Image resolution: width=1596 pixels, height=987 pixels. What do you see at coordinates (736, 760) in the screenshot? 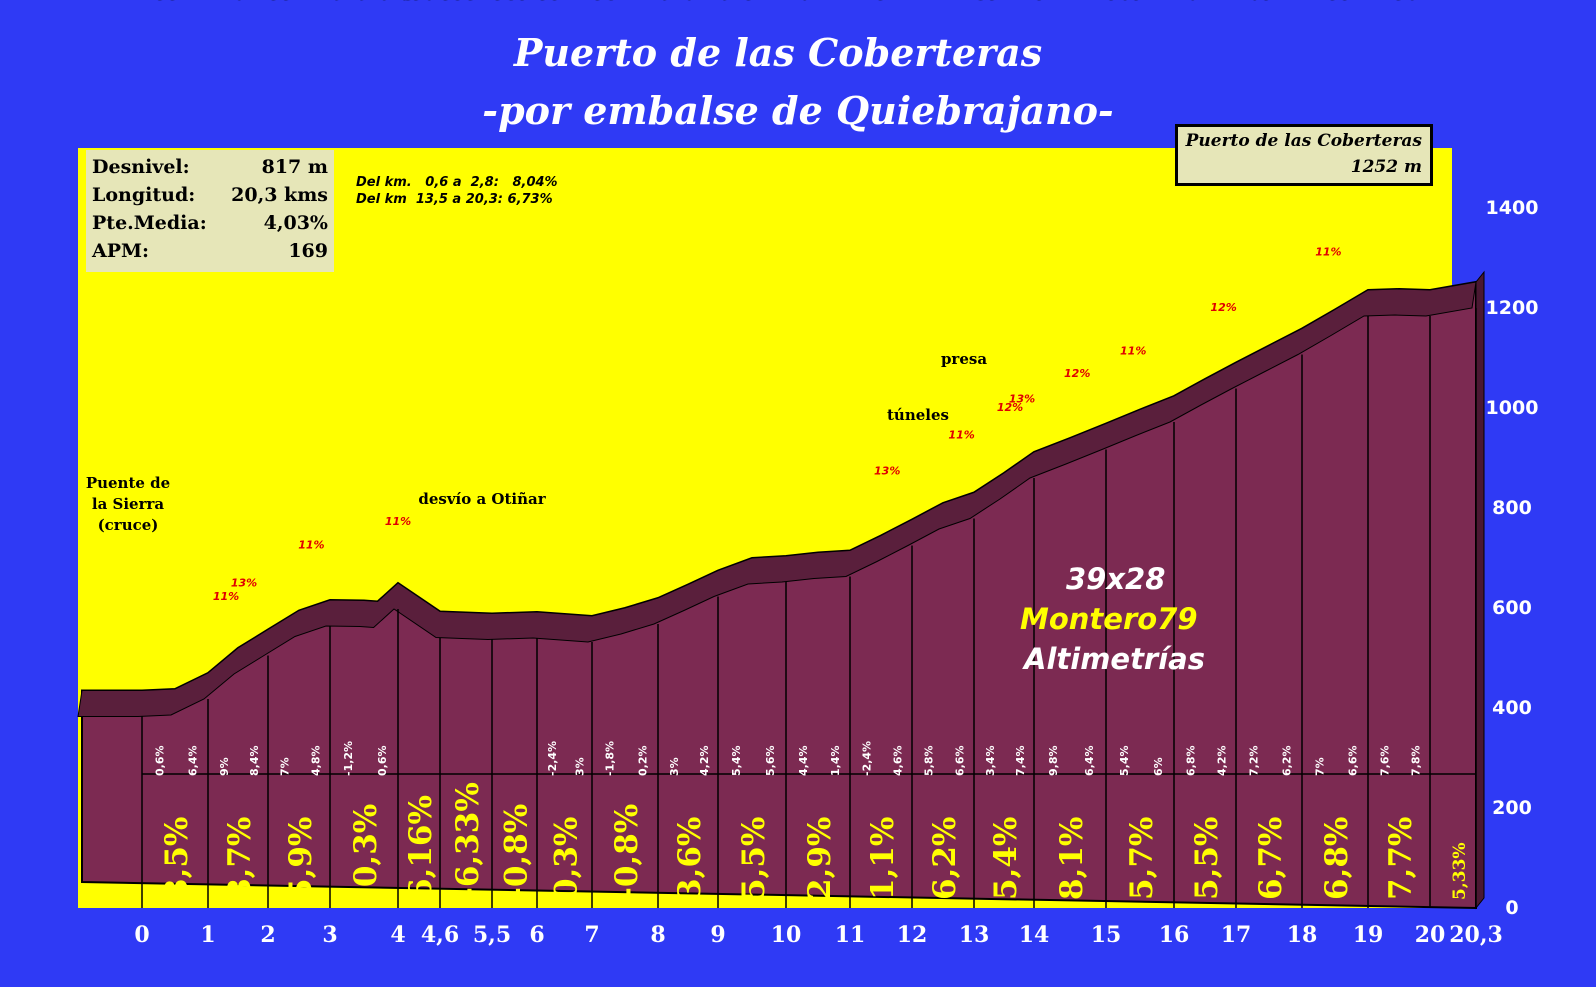
I see `half-km-gradient: 5,4%` at bounding box center [736, 760].